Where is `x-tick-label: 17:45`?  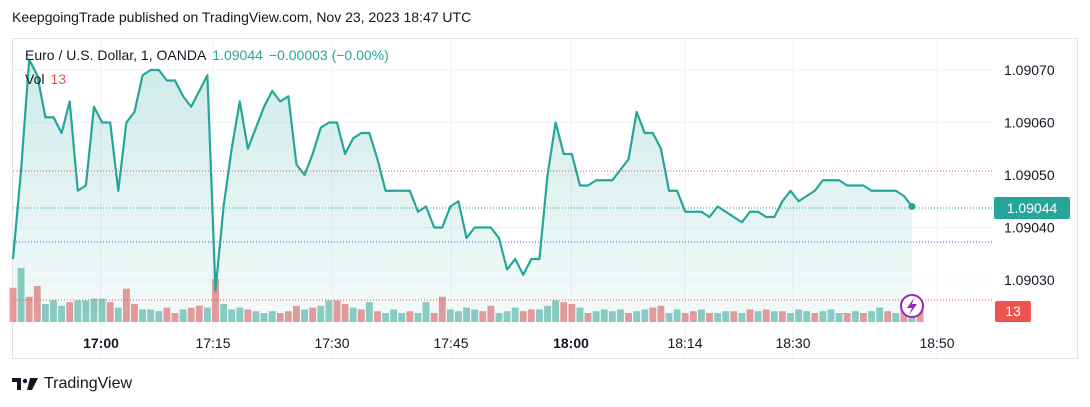
x-tick-label: 17:45 is located at coordinates (450, 343).